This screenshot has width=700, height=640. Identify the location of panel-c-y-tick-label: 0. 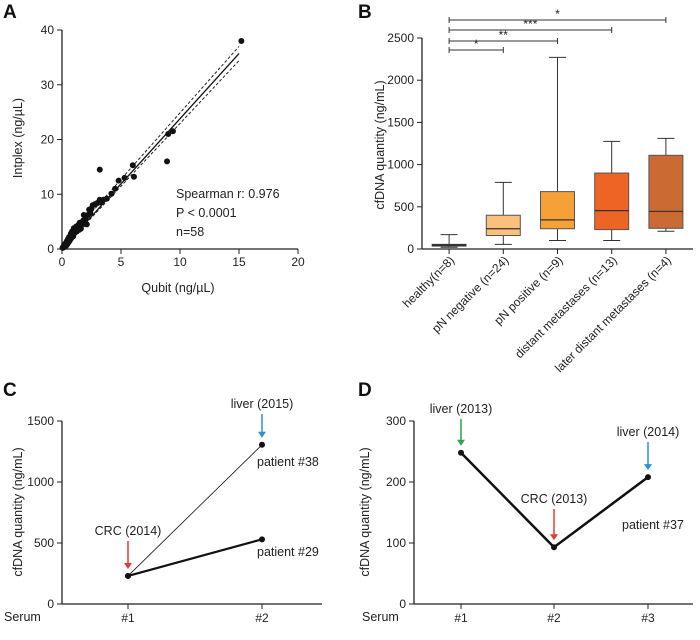
(50, 604).